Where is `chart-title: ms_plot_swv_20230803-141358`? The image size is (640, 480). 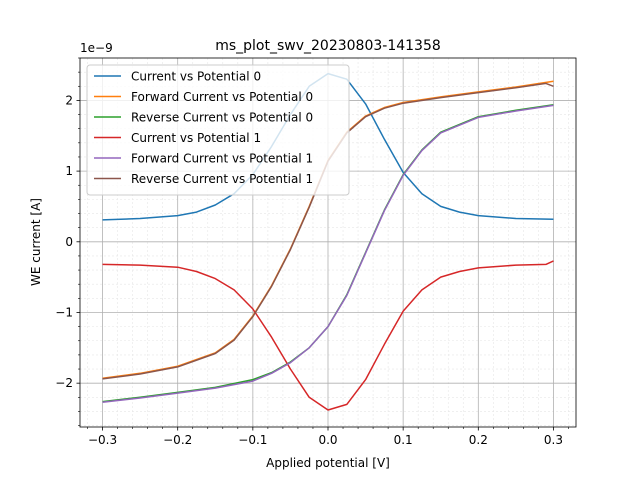 chart-title: ms_plot_swv_20230803-141358 is located at coordinates (328, 46).